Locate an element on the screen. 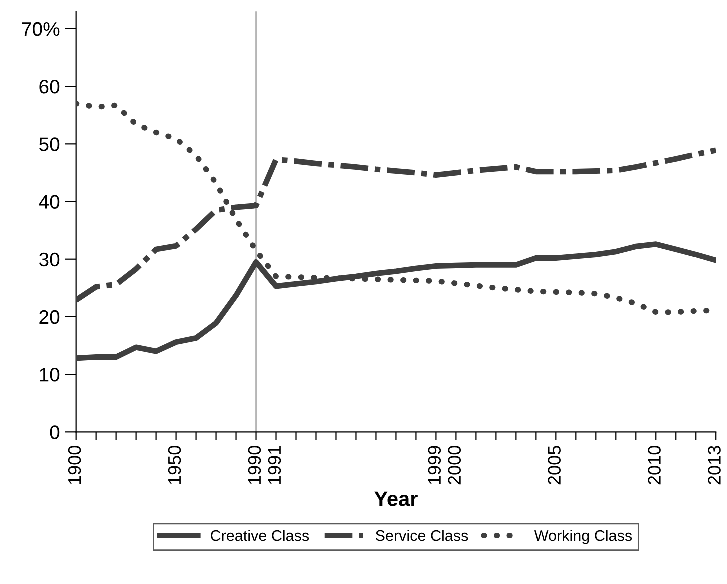 This screenshot has width=727, height=584. y-tick-label: 60 is located at coordinates (50, 87).